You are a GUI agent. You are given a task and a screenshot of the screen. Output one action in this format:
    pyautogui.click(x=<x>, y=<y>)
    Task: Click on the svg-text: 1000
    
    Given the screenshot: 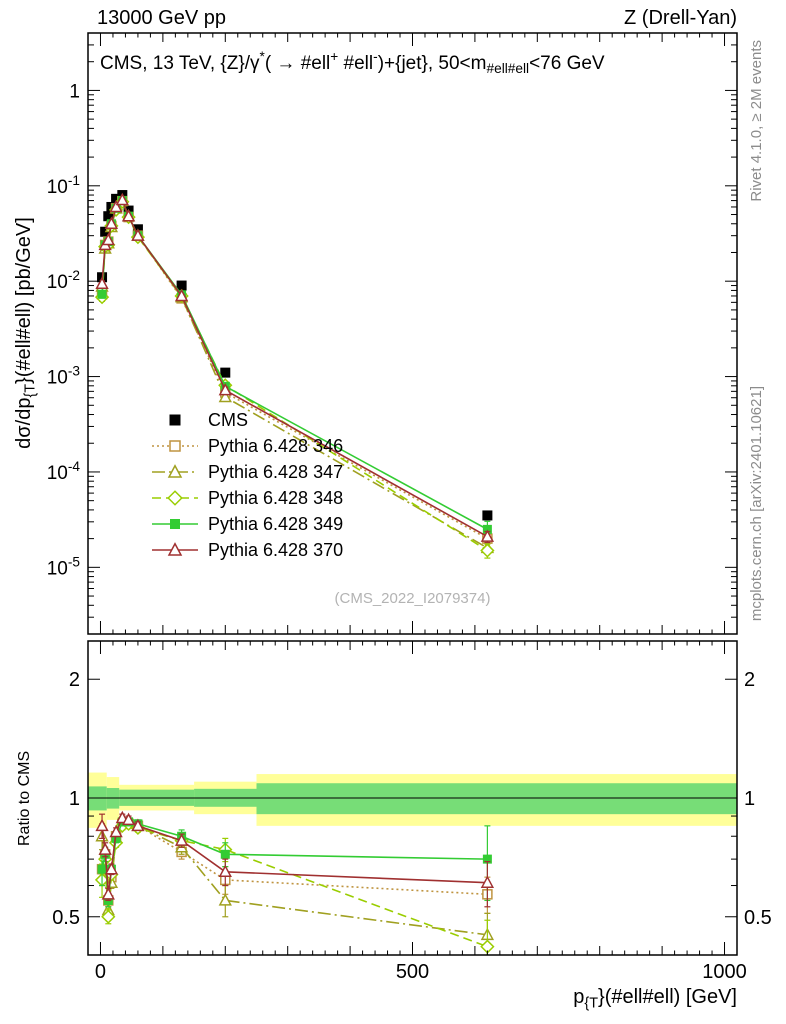 What is the action you would take?
    pyautogui.click(x=724, y=972)
    